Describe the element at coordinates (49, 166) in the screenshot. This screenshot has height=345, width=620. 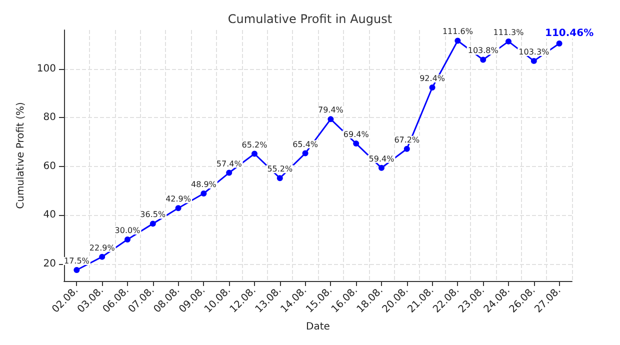
I see `y-tick-label: 60` at that location.